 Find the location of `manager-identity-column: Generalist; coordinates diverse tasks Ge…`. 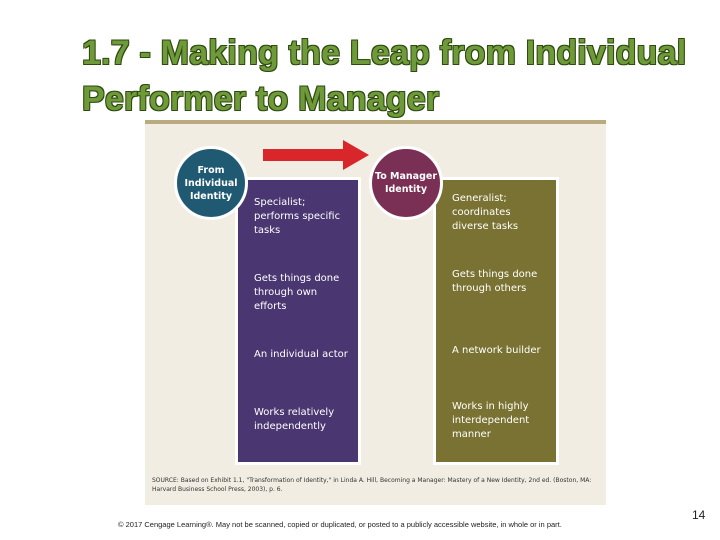

manager-identity-column: Generalist; coordinates diverse tasks Ge… is located at coordinates (496, 321).